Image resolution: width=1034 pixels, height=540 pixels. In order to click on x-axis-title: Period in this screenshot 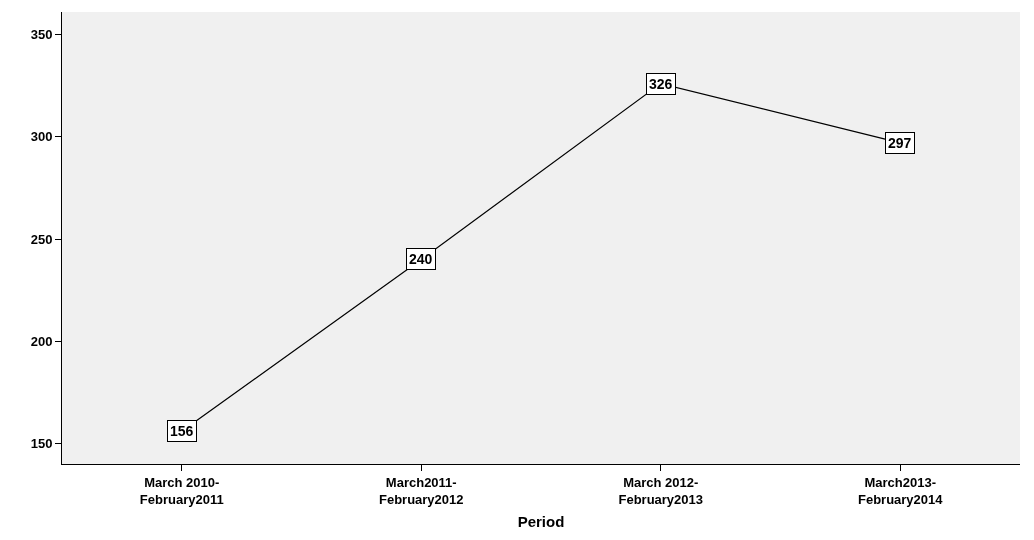, I will do `click(541, 521)`.